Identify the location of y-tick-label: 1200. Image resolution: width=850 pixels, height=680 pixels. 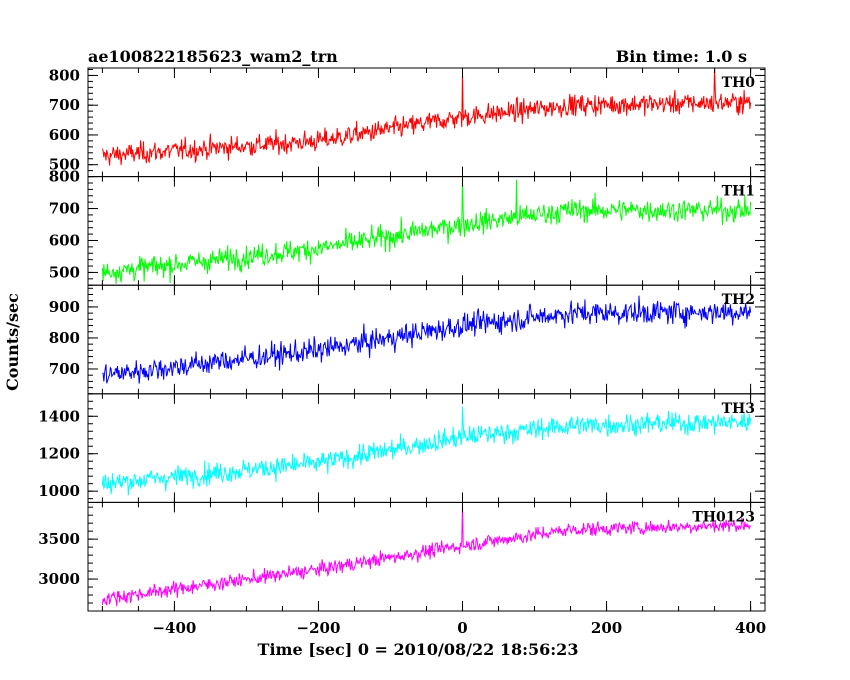
(59, 454).